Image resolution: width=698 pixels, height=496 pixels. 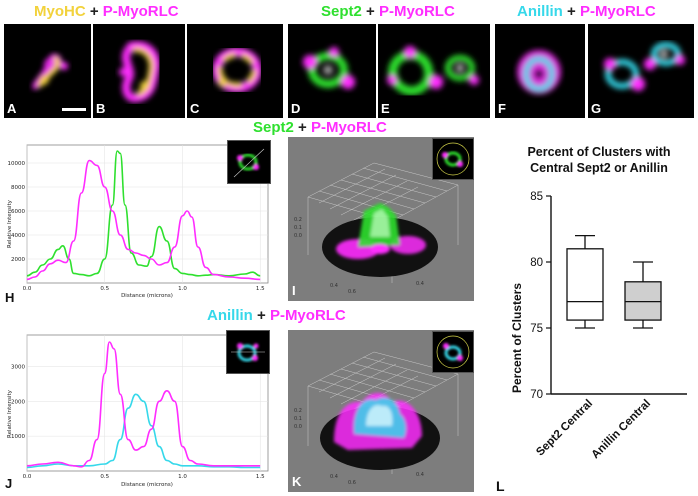 What do you see at coordinates (249, 162) in the screenshot?
I see `inset-micrograph-h` at bounding box center [249, 162].